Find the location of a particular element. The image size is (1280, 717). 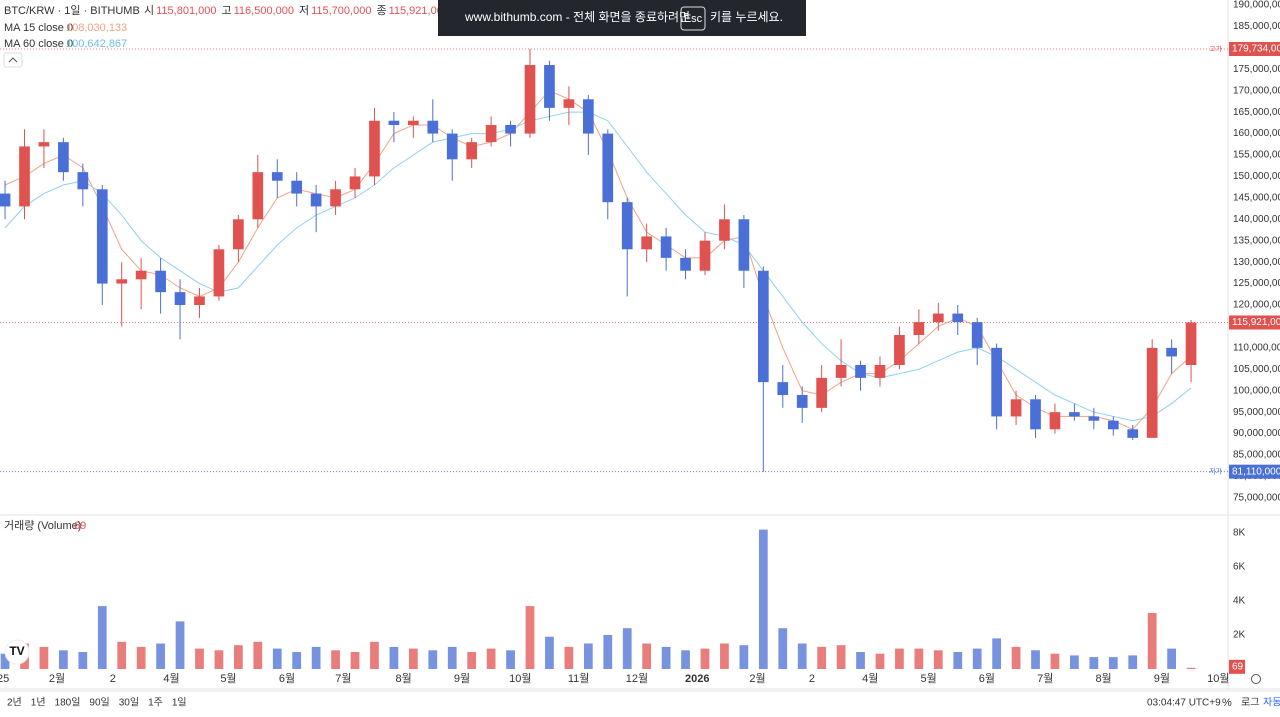

tv-logo: TV is located at coordinates (17, 652).